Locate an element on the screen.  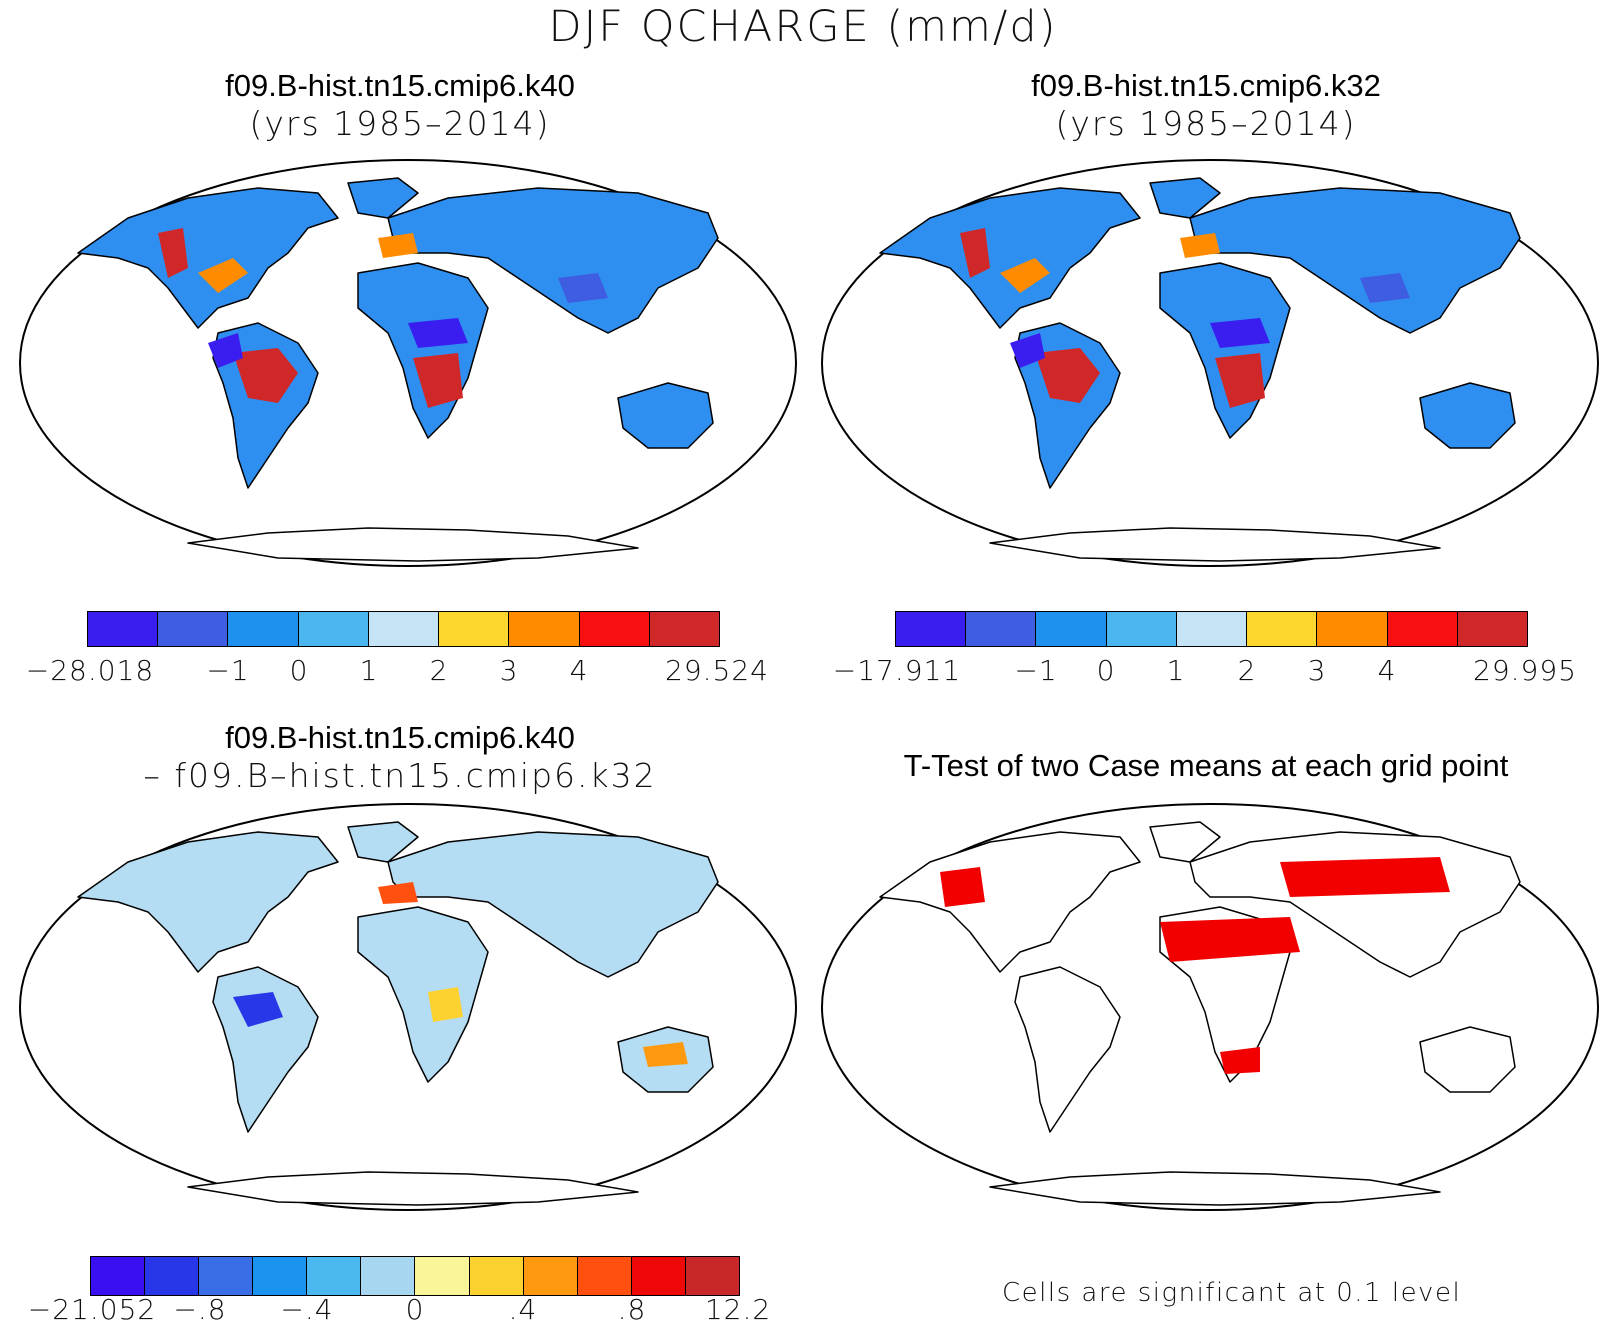
map-top-right is located at coordinates (1210, 363).